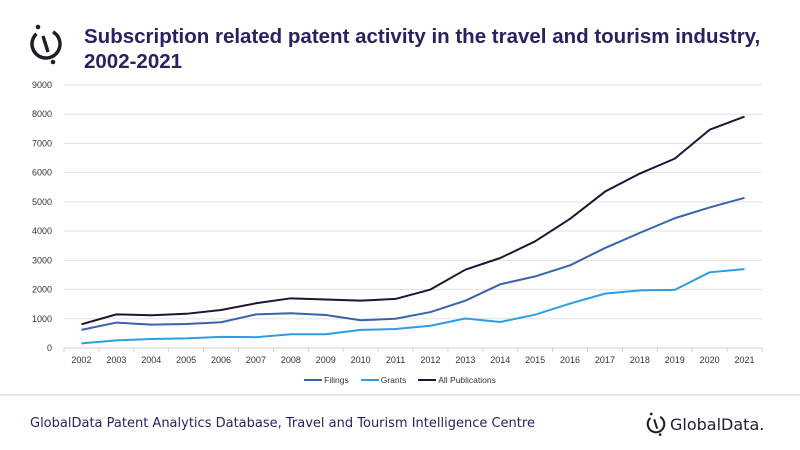  I want to click on y-tick-label: 6000, so click(42, 173).